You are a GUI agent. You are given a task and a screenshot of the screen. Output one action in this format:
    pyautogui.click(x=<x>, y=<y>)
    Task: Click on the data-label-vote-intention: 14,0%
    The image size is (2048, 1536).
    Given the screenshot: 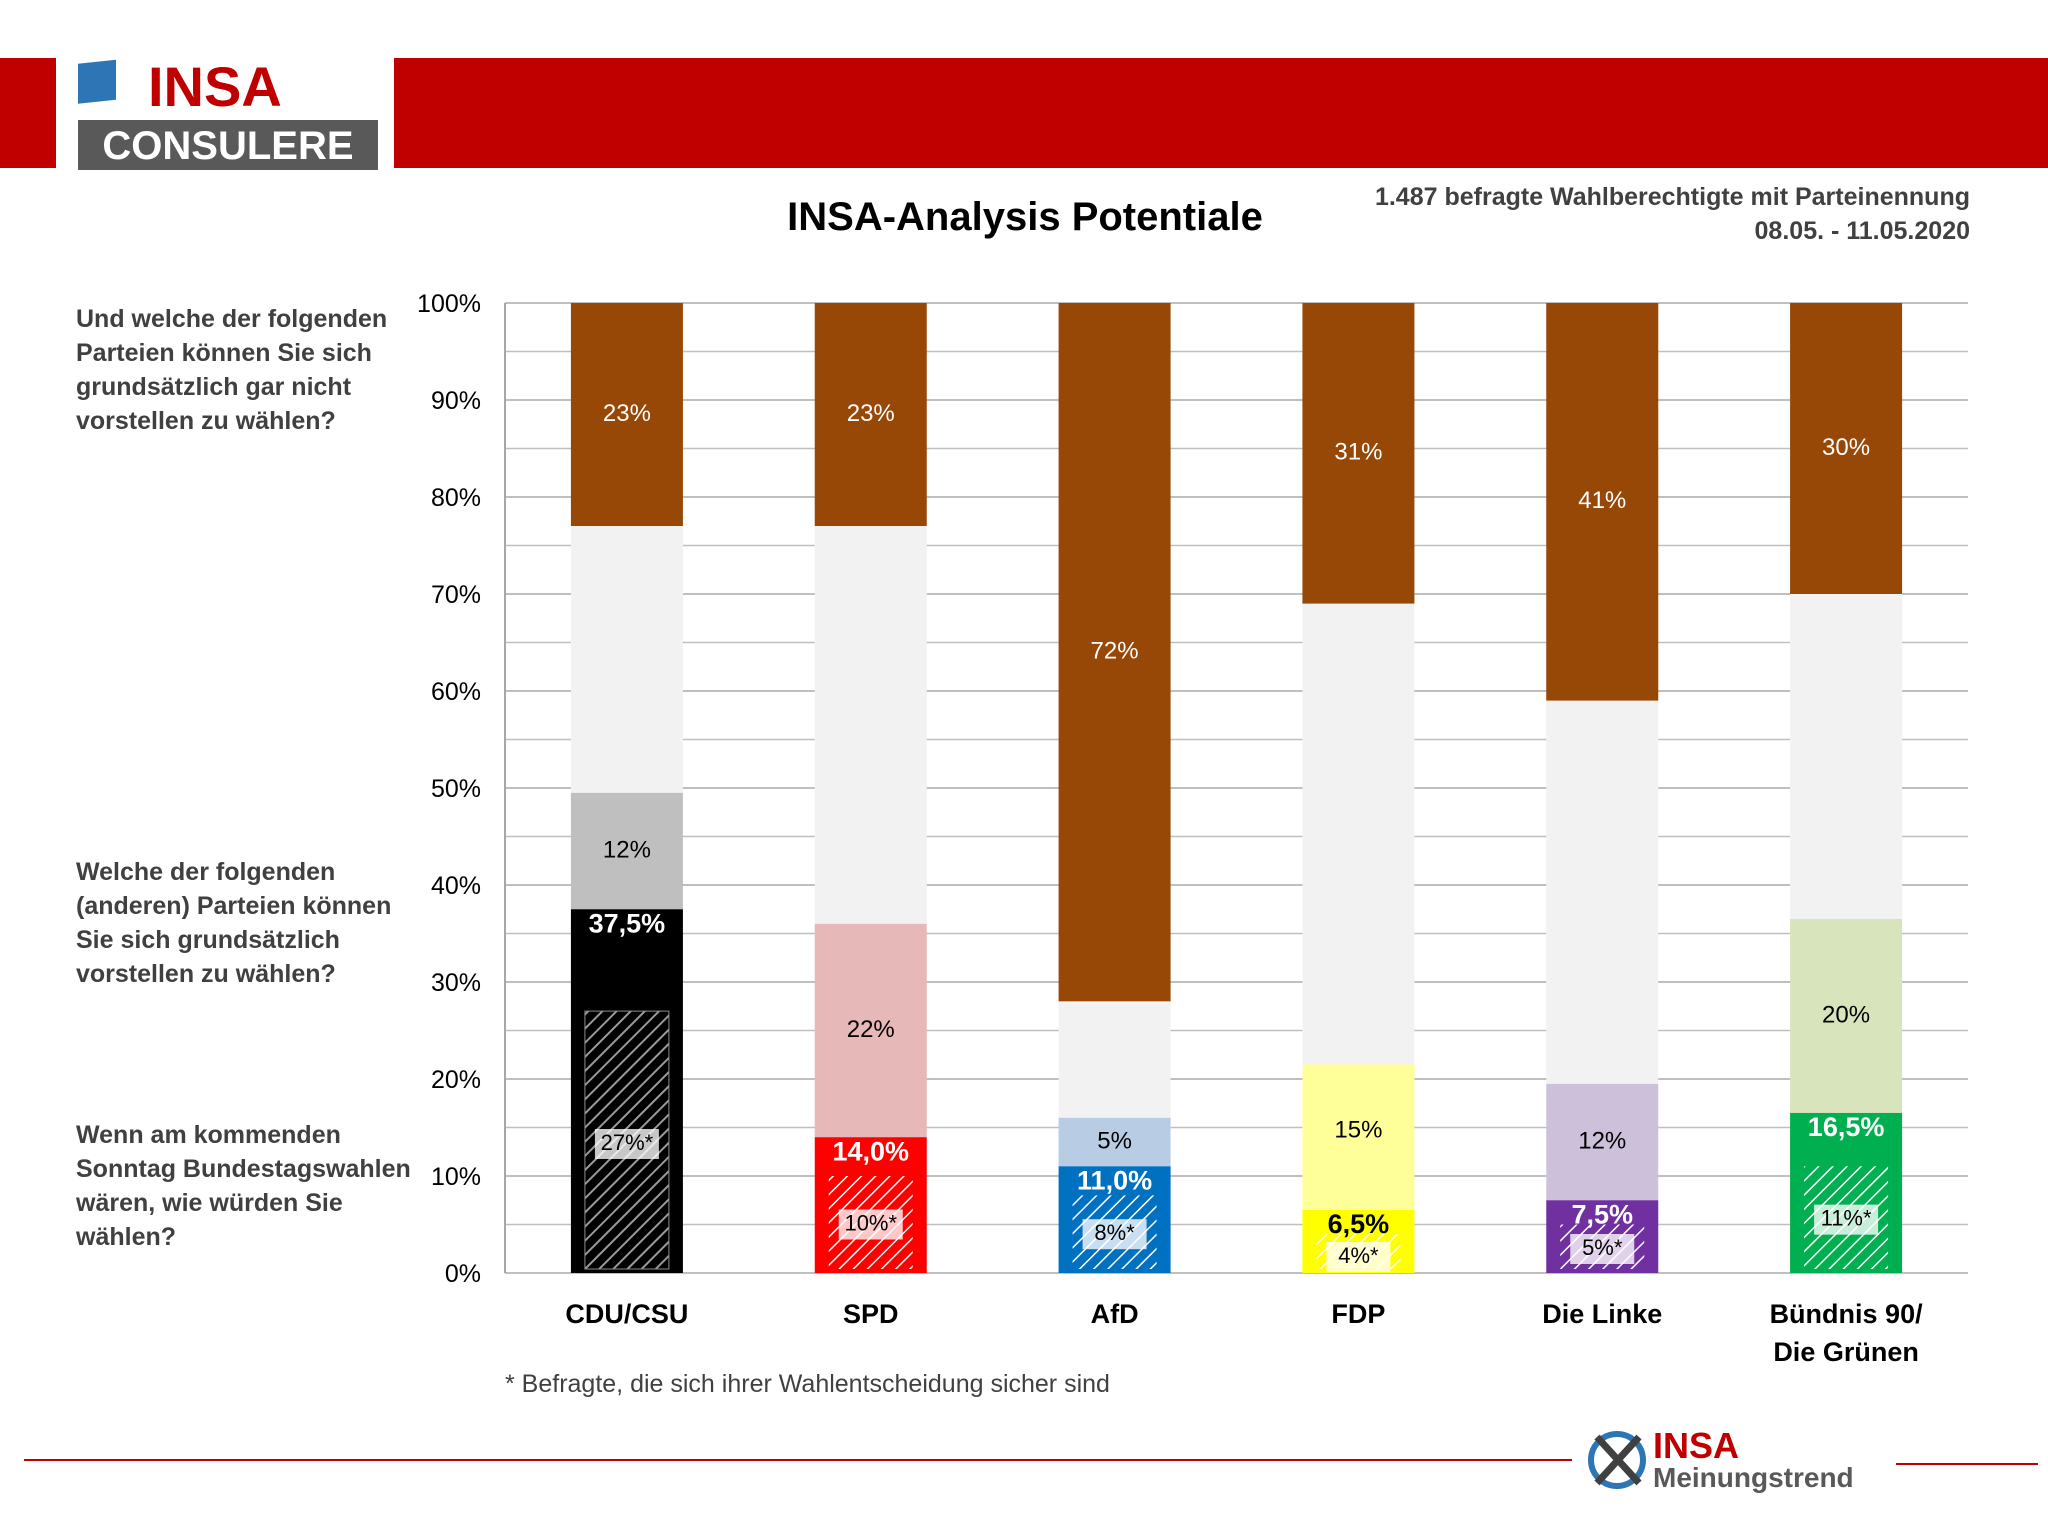 What is the action you would take?
    pyautogui.click(x=870, y=1151)
    